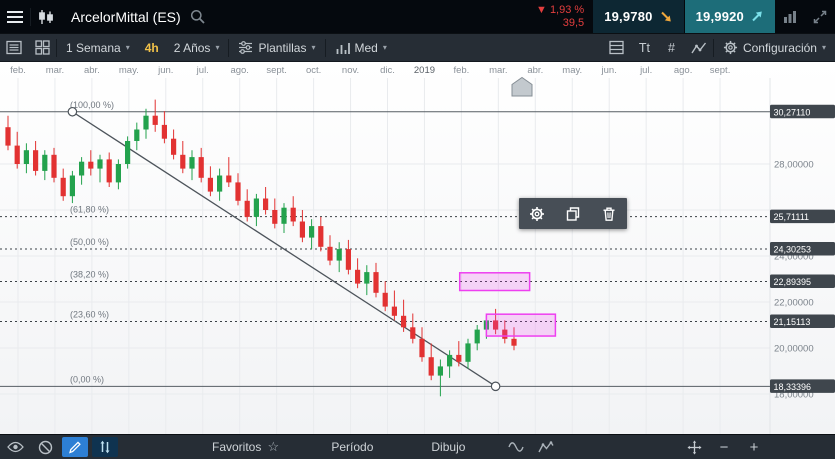 This screenshot has height=459, width=835. Describe the element at coordinates (87, 379) in the screenshot. I see `svg-text: (0,00 %)` at that location.